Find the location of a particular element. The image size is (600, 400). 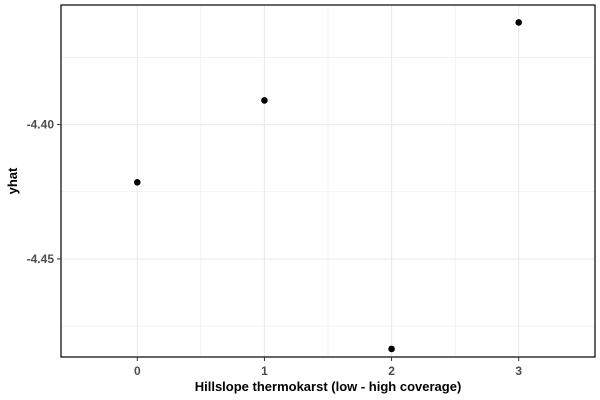

x-tick-label: 0 is located at coordinates (137, 371).